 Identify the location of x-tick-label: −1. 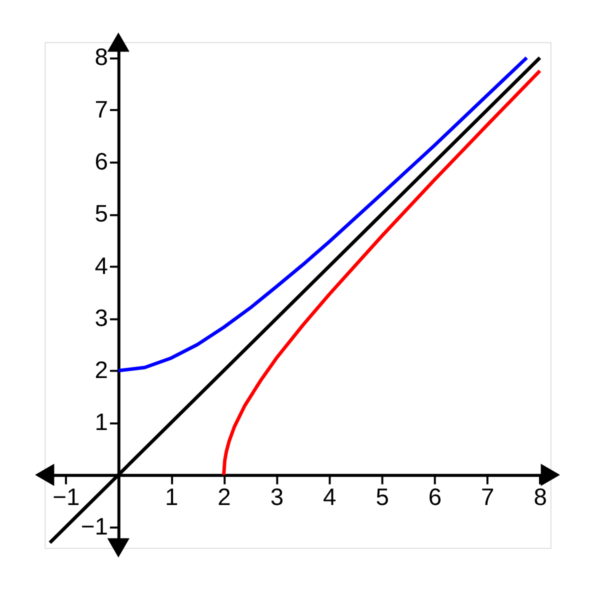
(66, 498).